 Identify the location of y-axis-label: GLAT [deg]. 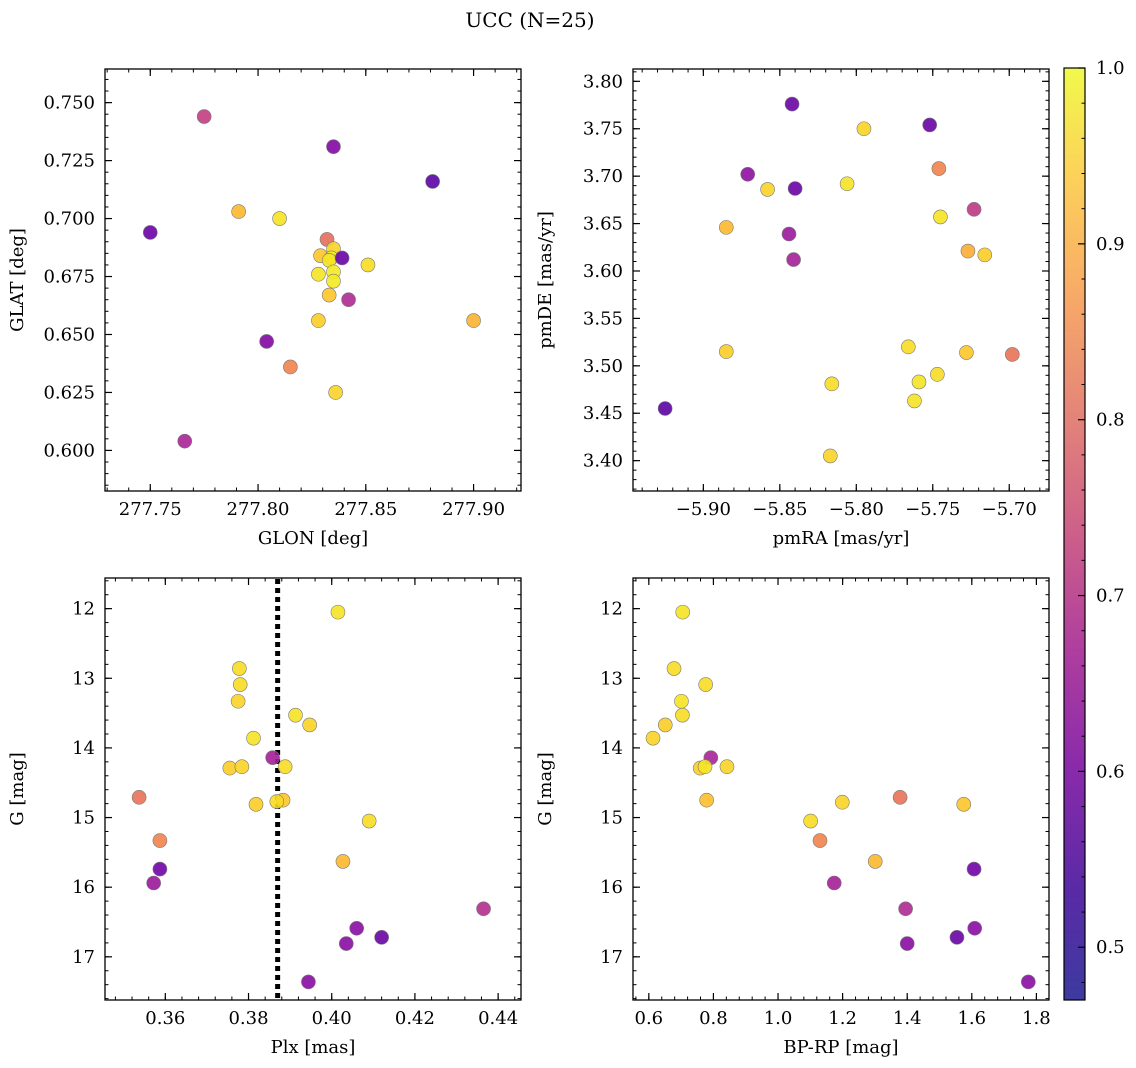
(17, 280).